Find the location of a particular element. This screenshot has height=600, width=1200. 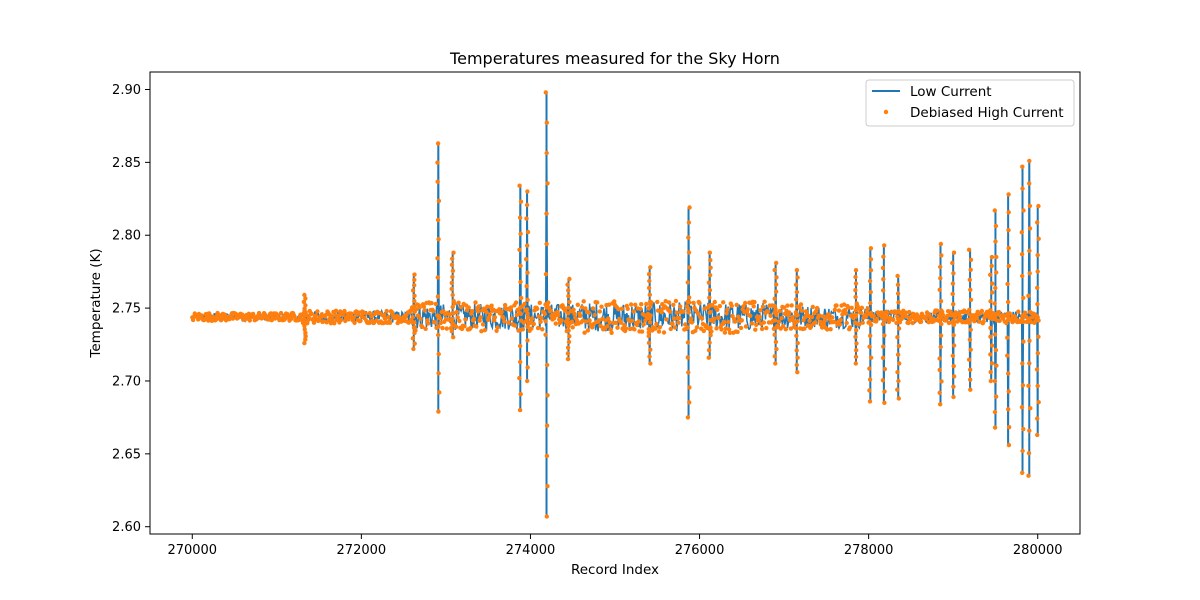

y-tick-label: 2.85 is located at coordinates (126, 163).